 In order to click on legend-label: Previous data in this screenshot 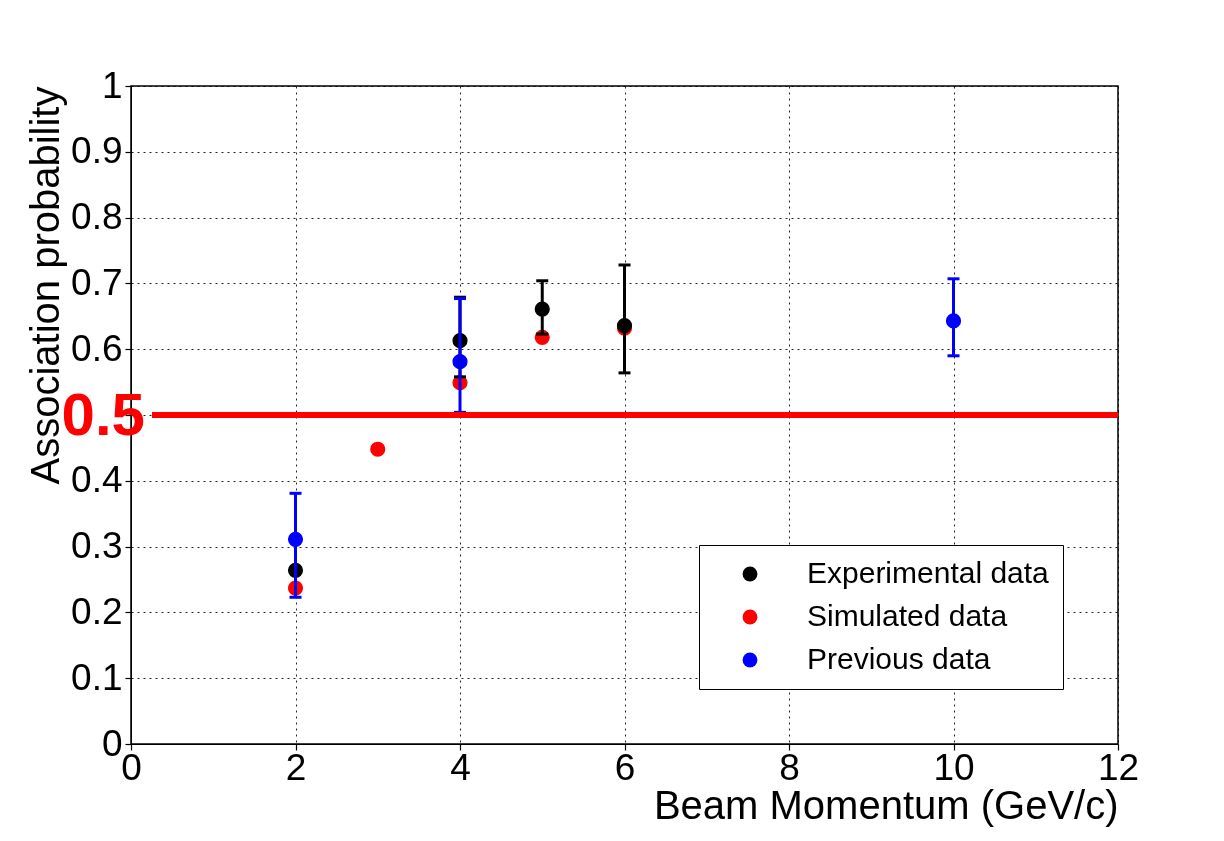, I will do `click(899, 658)`.